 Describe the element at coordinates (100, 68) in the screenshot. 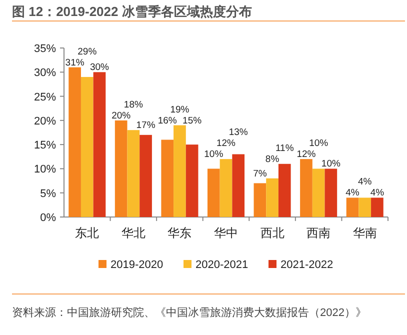

I see `data-label: 30%` at that location.